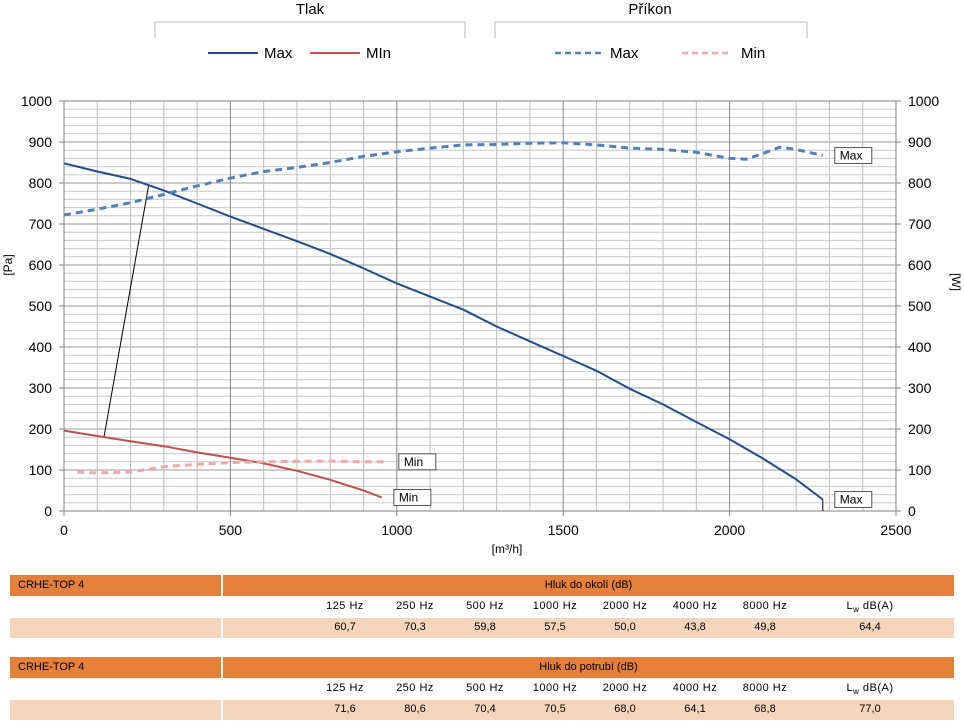  I want to click on y-tick-label-right: 200, so click(920, 429).